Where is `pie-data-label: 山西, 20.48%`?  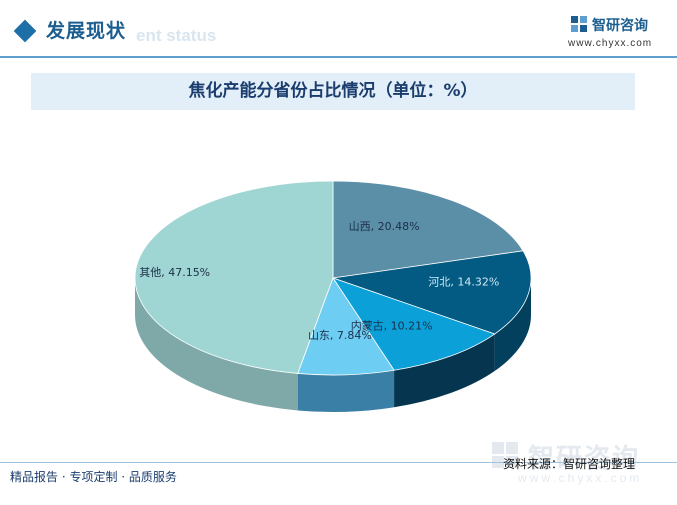 pie-data-label: 山西, 20.48% is located at coordinates (384, 226).